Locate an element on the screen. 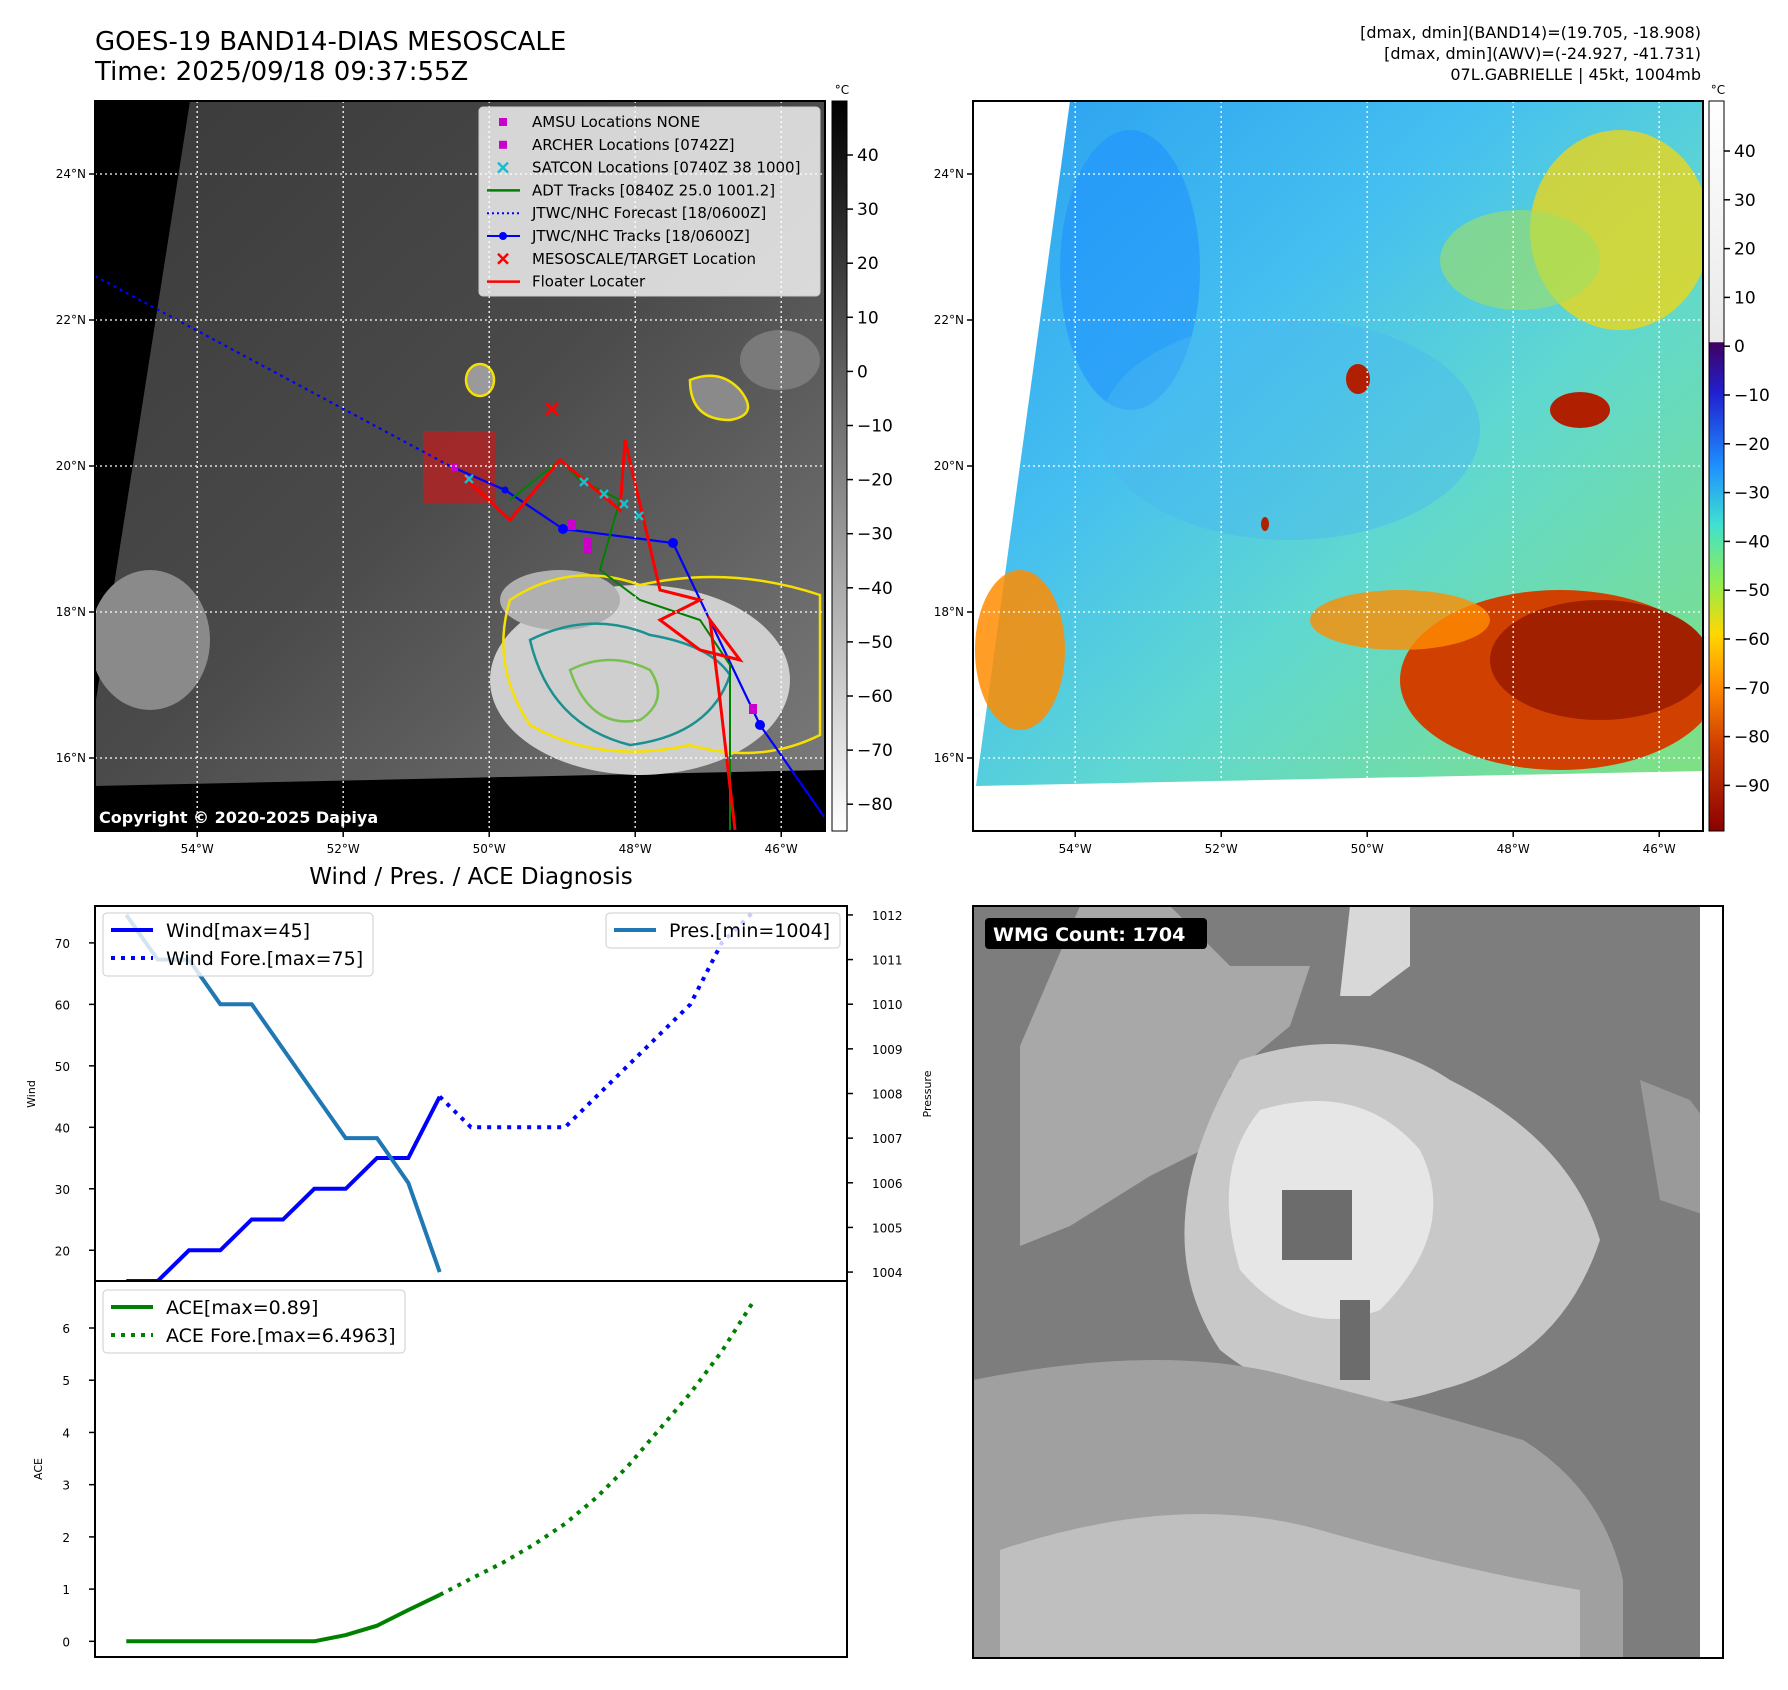 The height and width of the screenshot is (1690, 1788). awv-lat-ticks: 24°N 22°N 20°N 18°N 16°N is located at coordinates (953, 466).